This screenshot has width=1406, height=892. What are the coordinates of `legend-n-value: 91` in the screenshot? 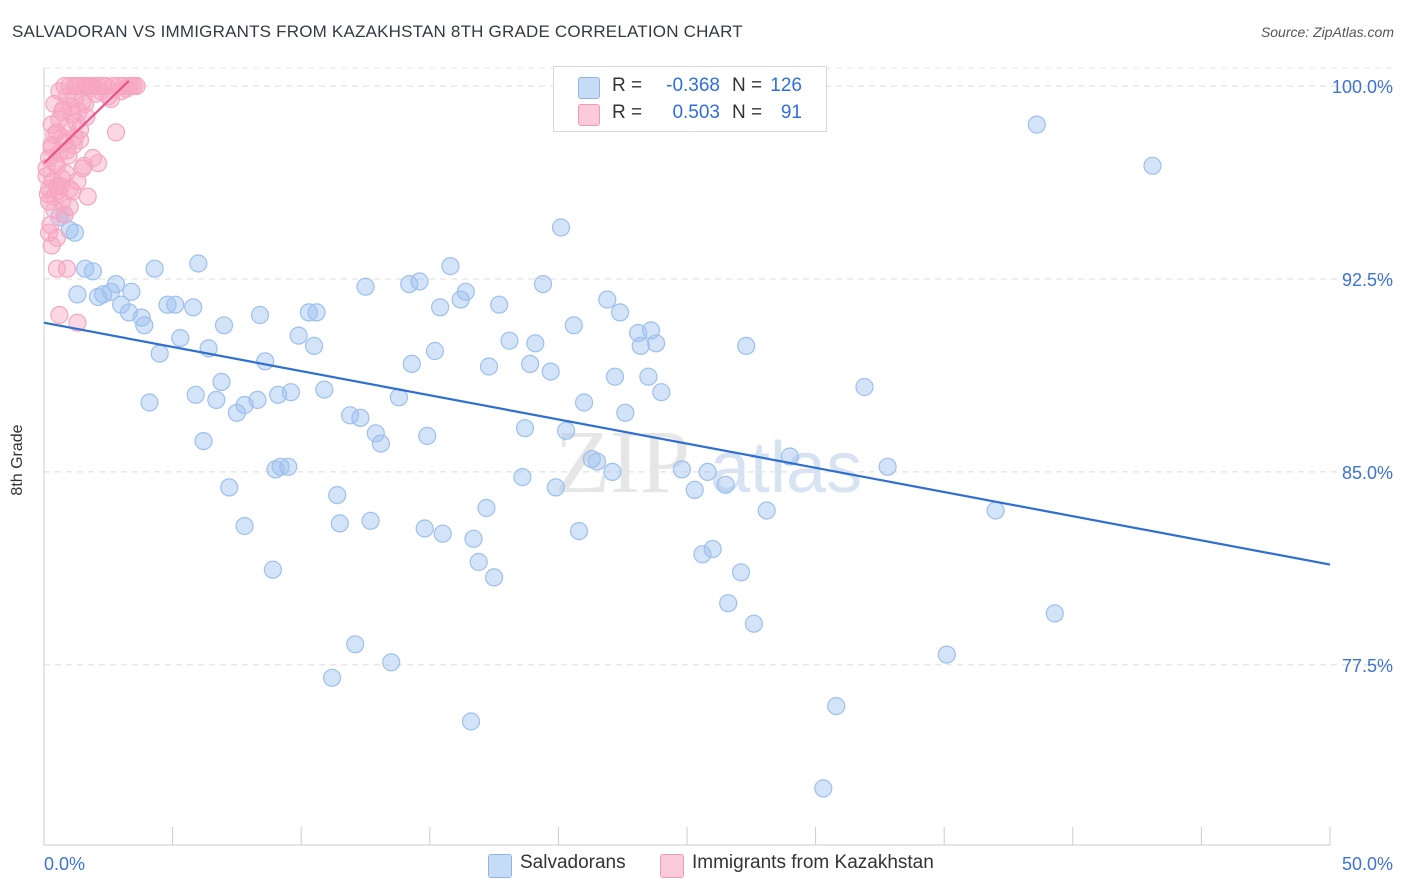 It's located at (791, 112).